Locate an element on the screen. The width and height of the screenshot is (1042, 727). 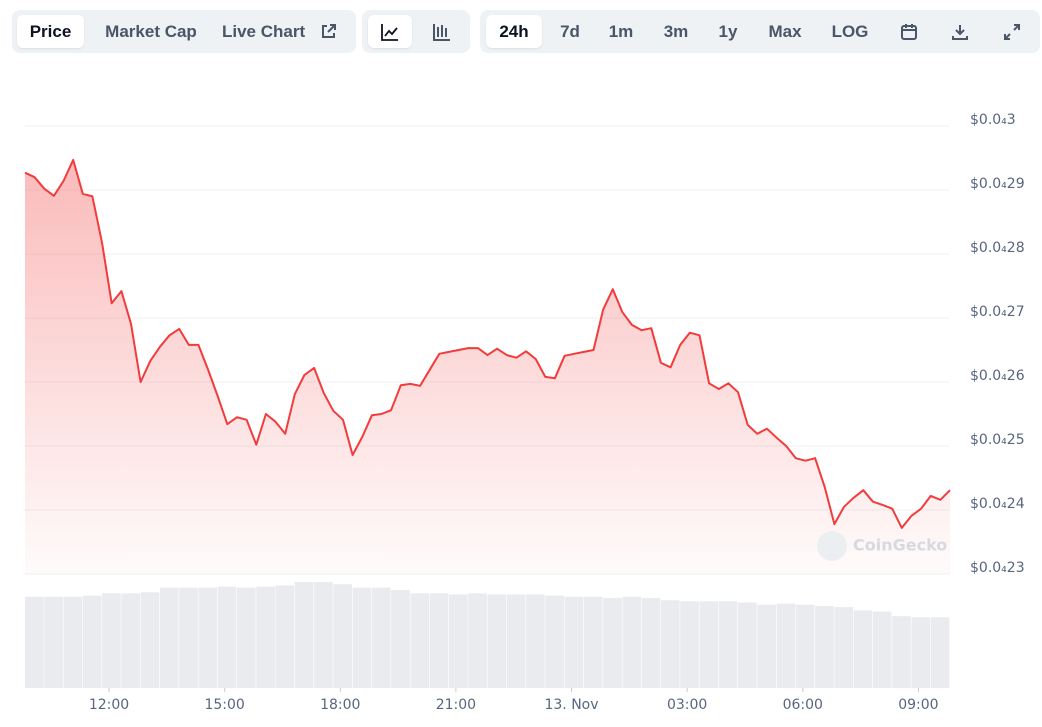
watermark: CoinGecko is located at coordinates (900, 545).